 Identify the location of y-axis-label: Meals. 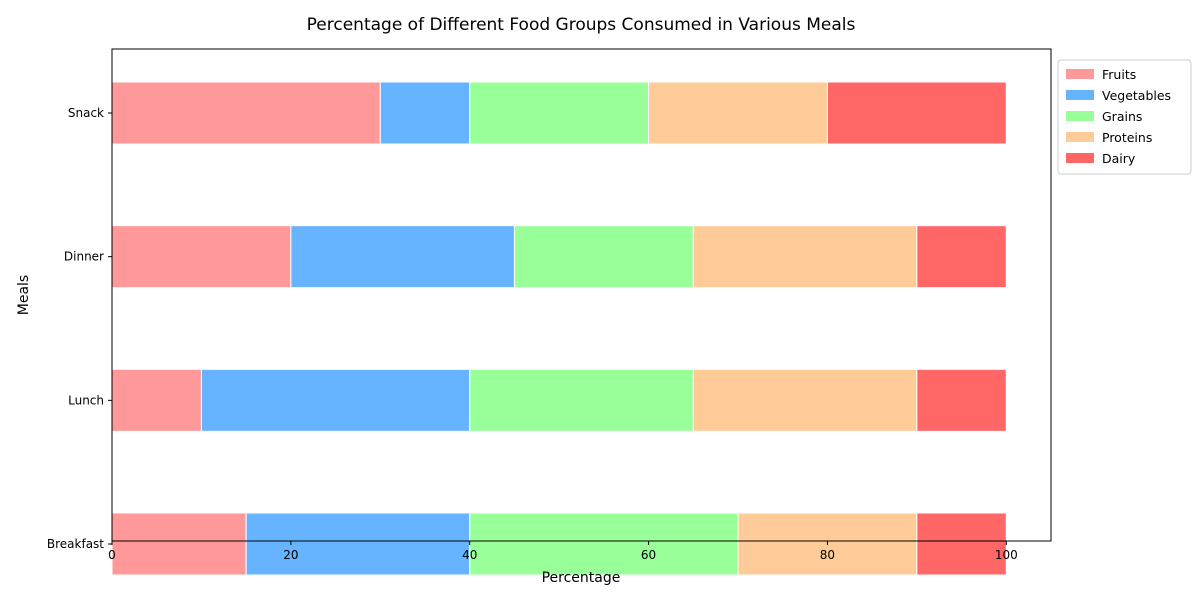
(24, 295).